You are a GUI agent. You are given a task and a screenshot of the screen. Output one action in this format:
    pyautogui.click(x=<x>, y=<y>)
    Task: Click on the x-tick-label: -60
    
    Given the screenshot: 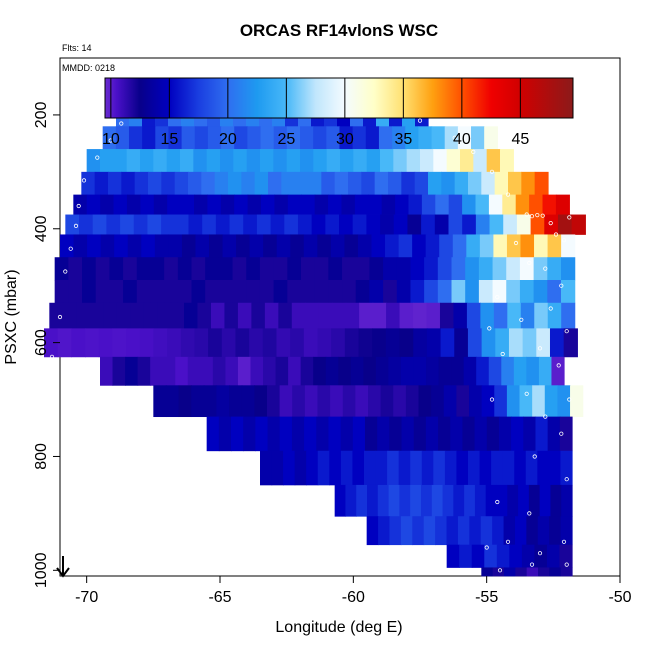 What is the action you would take?
    pyautogui.click(x=353, y=597)
    